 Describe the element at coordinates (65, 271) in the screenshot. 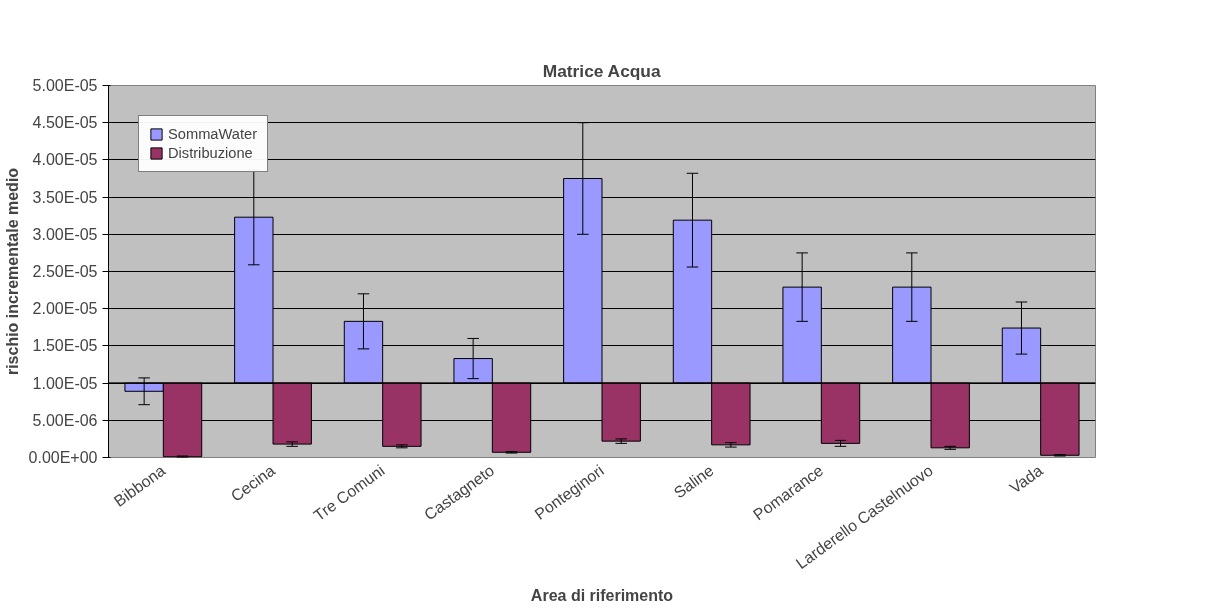

I see `y-tick-label: 2.50E-05` at that location.